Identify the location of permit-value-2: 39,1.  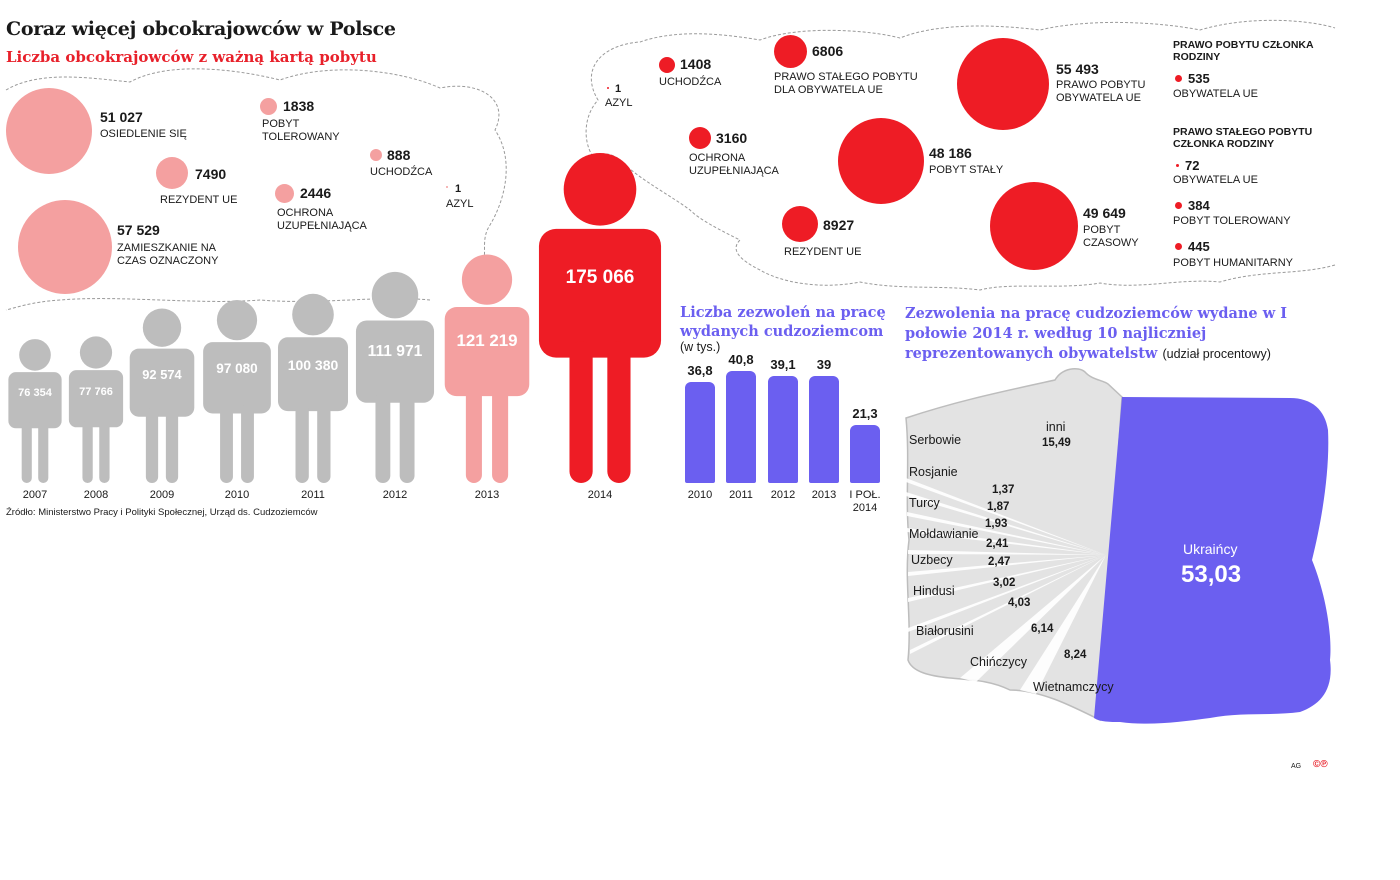
(783, 364).